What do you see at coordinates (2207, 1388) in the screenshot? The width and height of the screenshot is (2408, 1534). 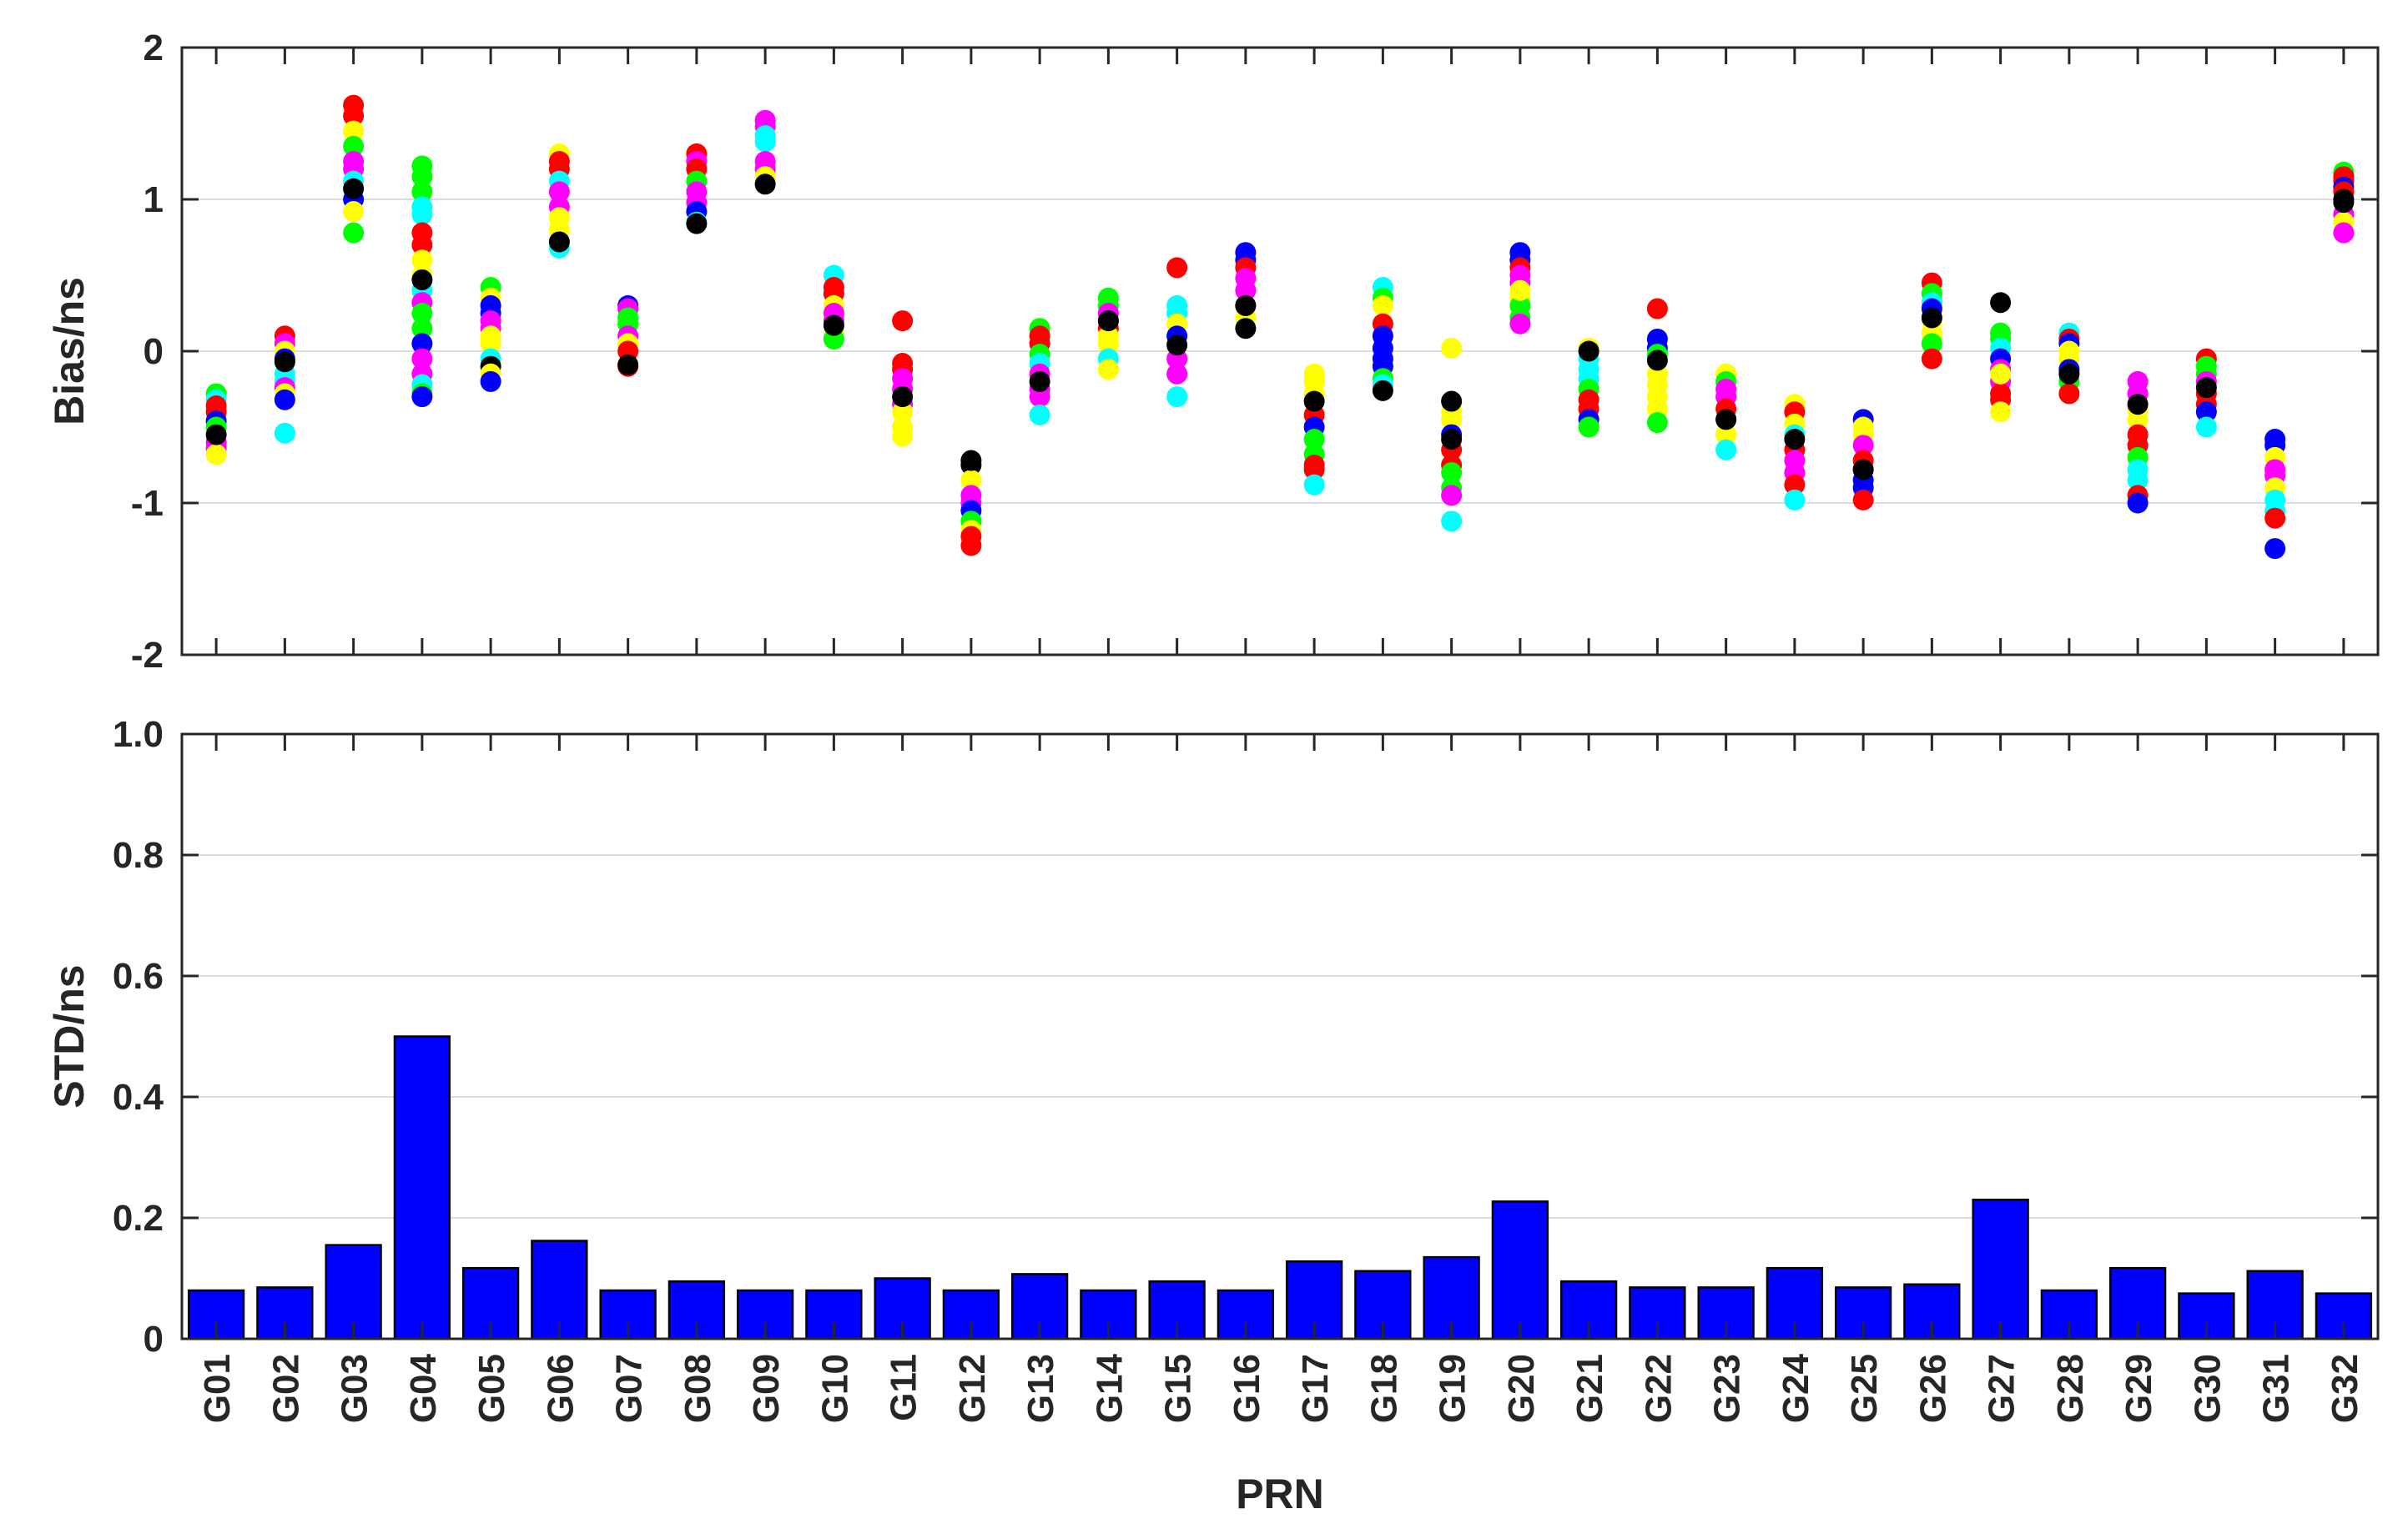 I see `x-tick-label: G30` at bounding box center [2207, 1388].